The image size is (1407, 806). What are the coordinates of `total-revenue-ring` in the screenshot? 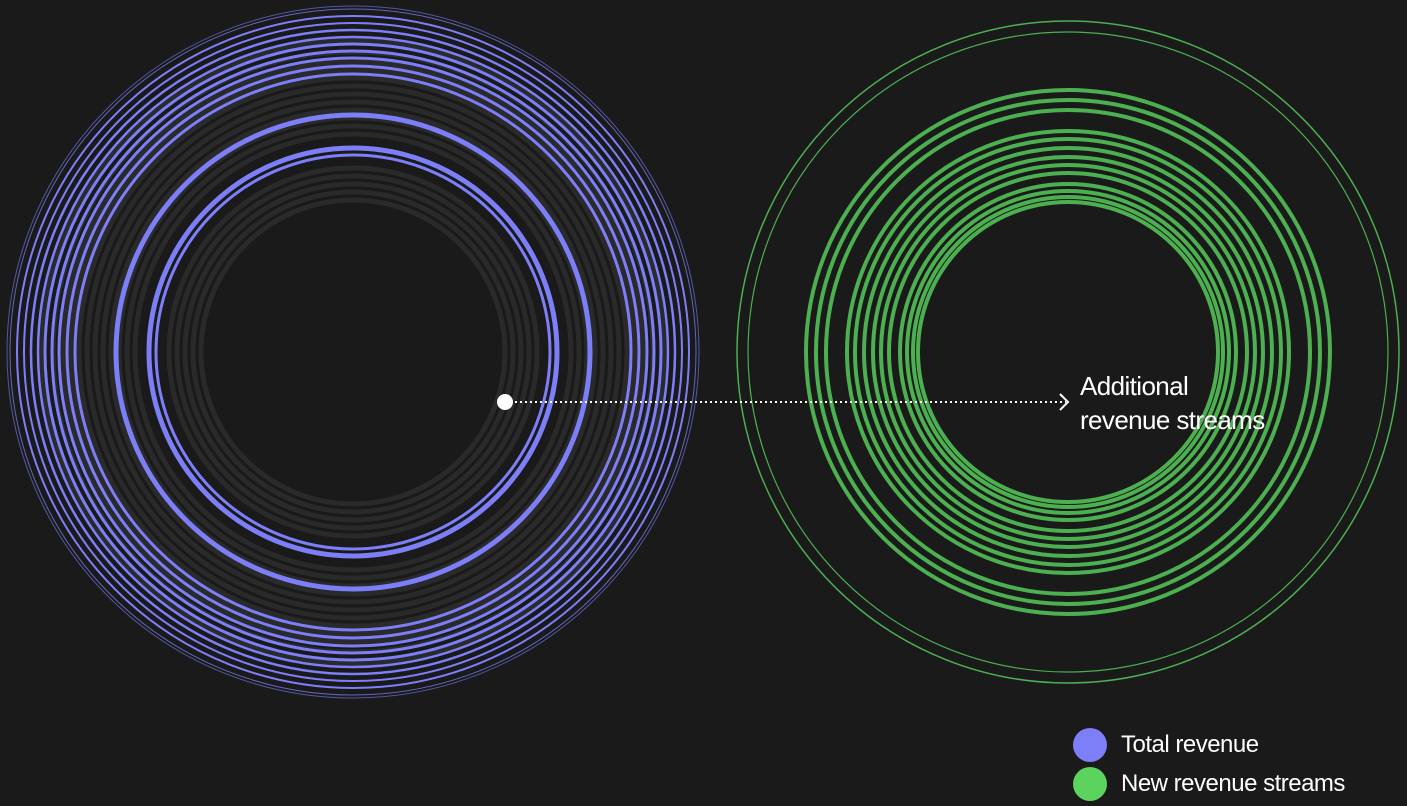 It's located at (353, 352).